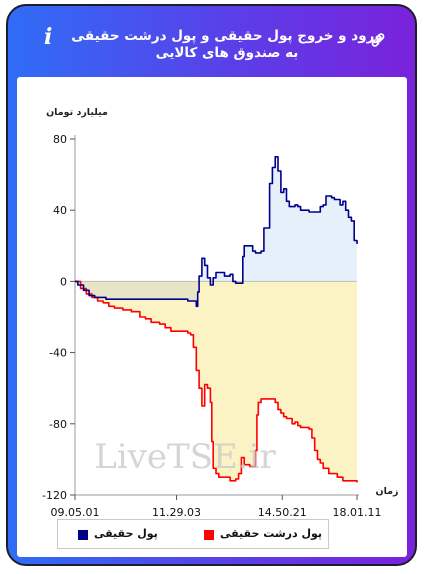 Image resolution: width=427 pixels, height=574 pixels. Describe the element at coordinates (48, 37) in the screenshot. I see `info-icon: i` at that location.